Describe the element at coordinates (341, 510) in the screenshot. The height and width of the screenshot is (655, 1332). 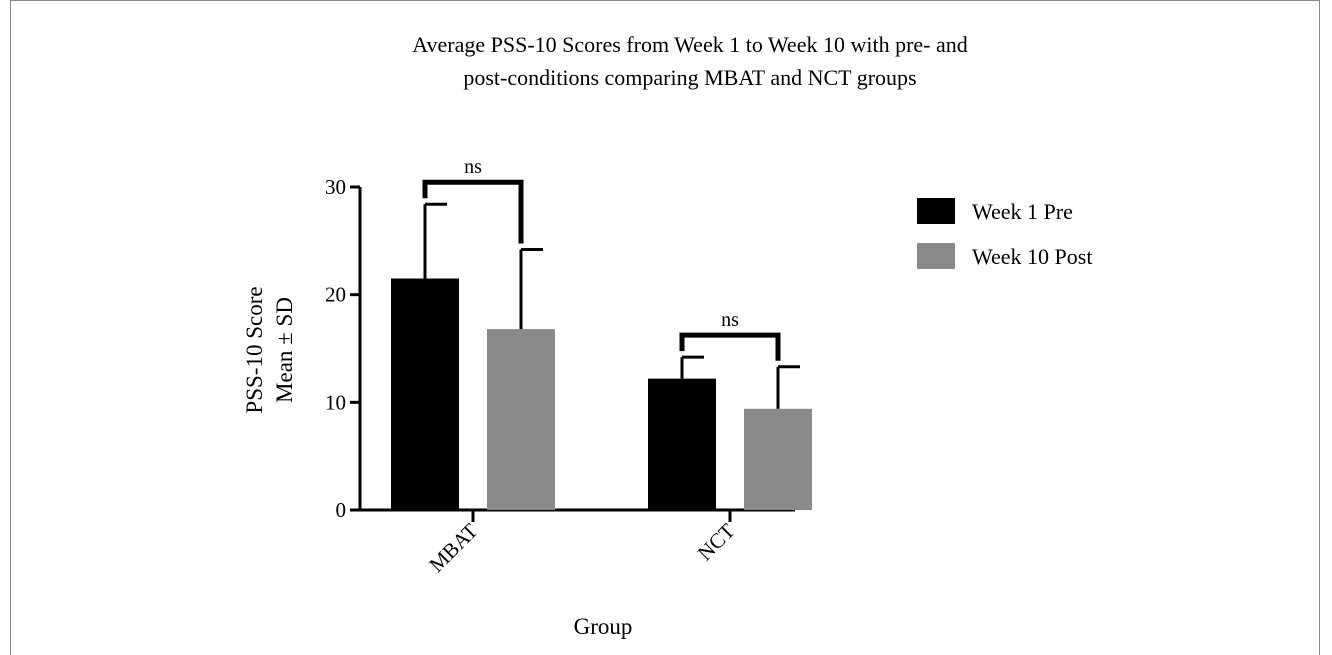
I see `y-tick-label: 0` at that location.